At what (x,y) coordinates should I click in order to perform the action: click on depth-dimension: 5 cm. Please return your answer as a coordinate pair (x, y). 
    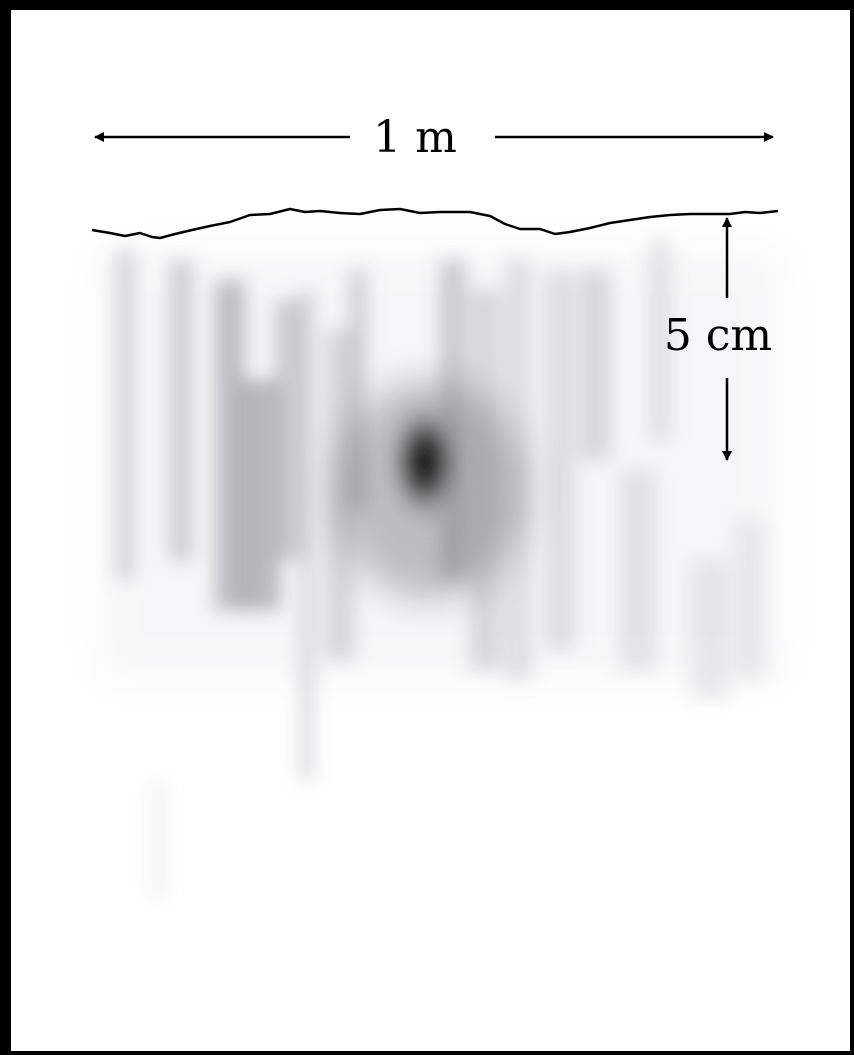
    Looking at the image, I should click on (718, 339).